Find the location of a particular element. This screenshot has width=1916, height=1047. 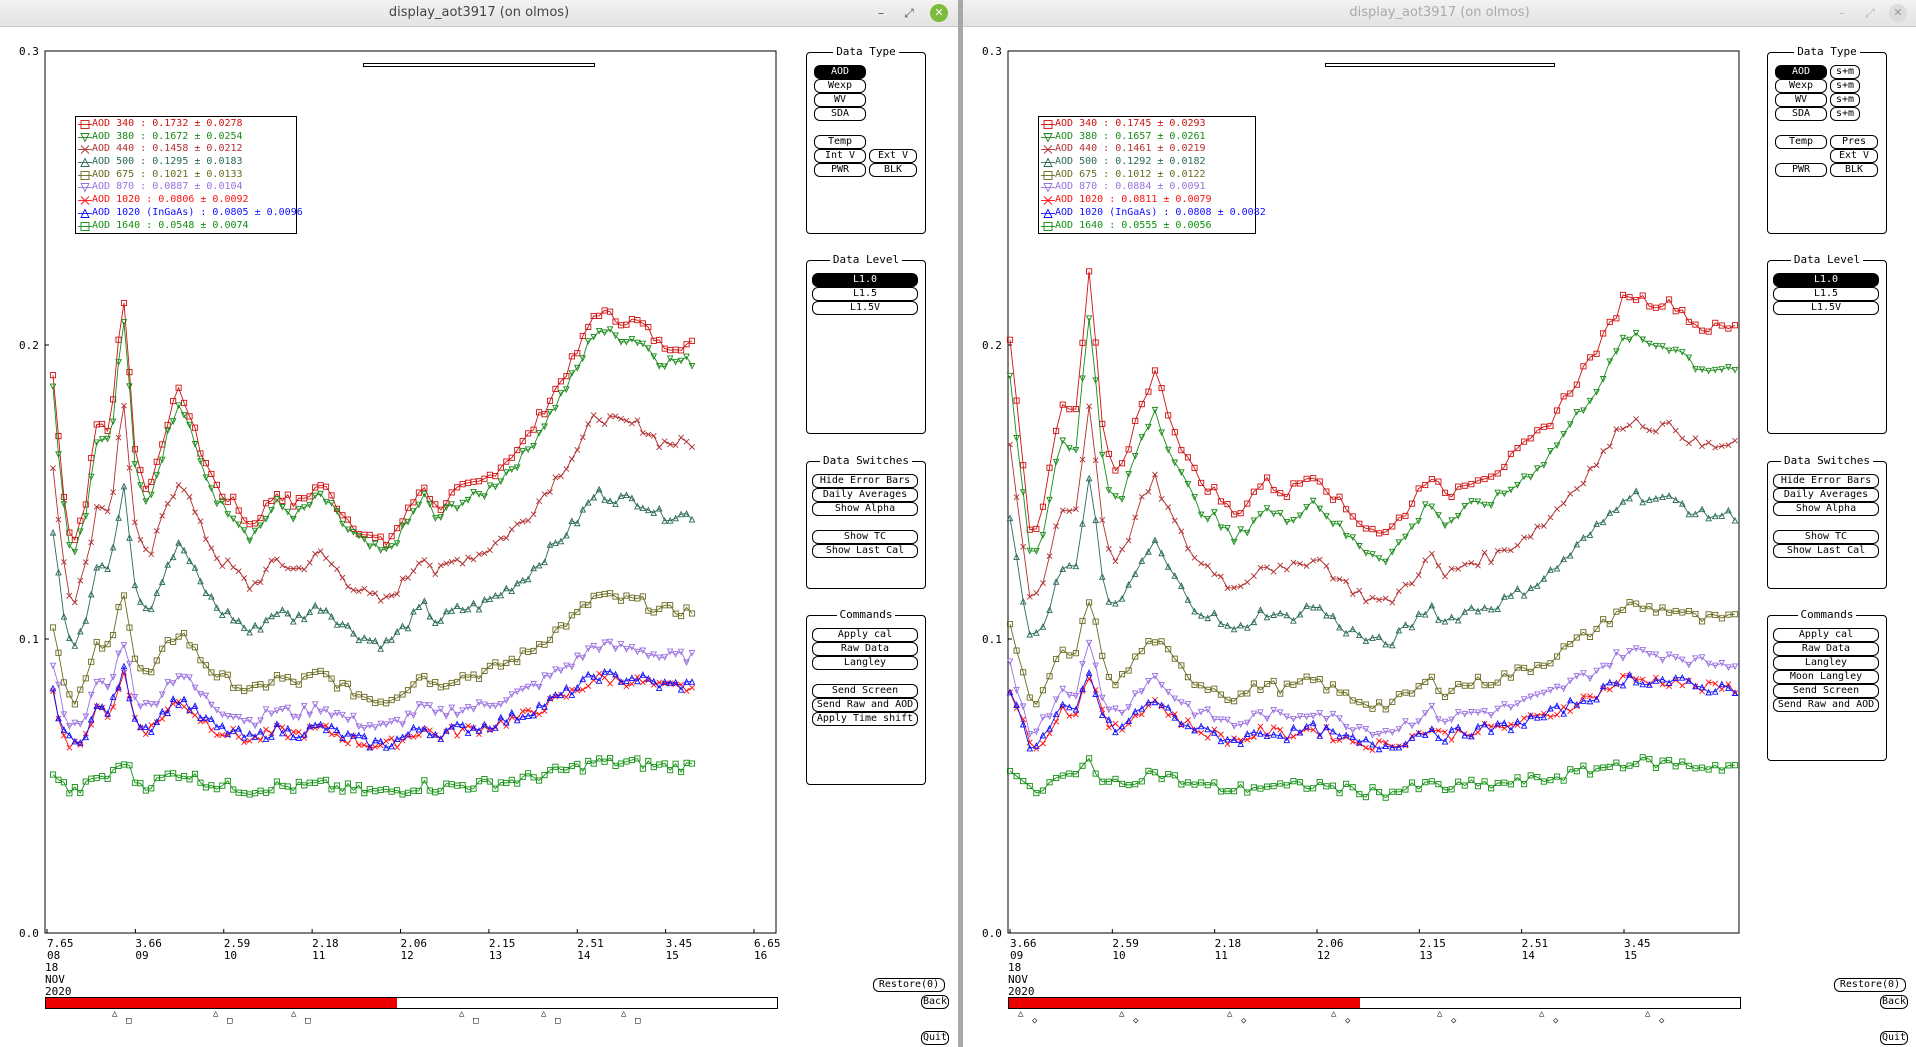

window-title: display_aot3917 (on olmos) is located at coordinates (479, 12).